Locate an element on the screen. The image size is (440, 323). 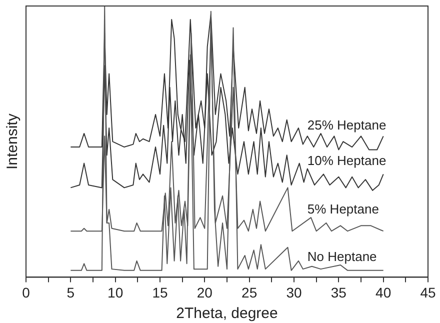
x-tick-label: 25 is located at coordinates (250, 292).